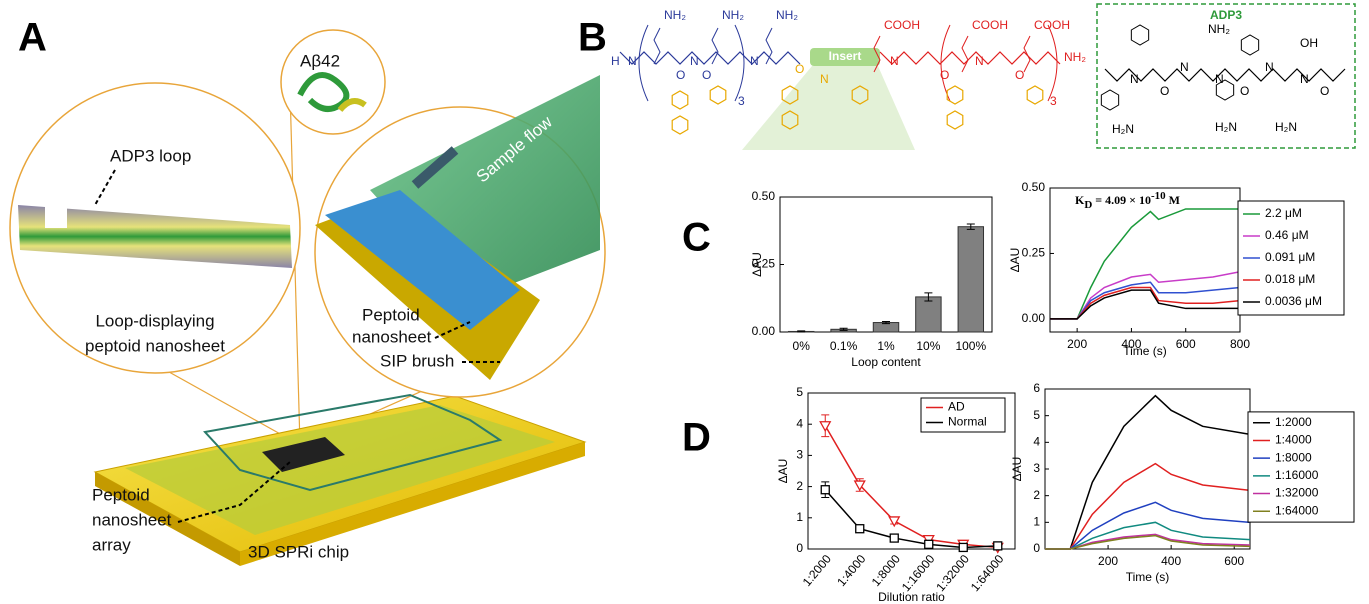 The image size is (1369, 604). Describe the element at coordinates (1293, 457) in the screenshot. I see `legend-label: 1:8000` at that location.